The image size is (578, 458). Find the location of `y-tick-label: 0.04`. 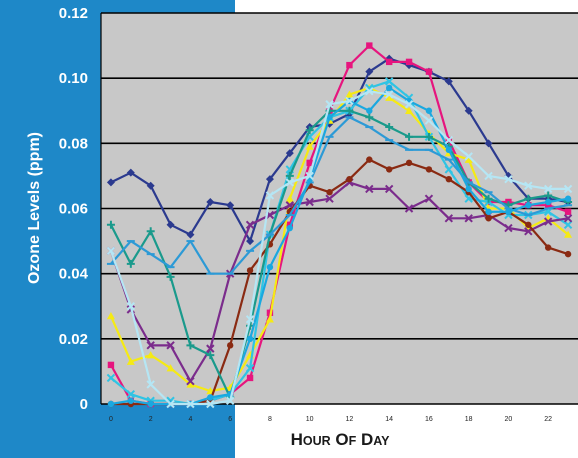

y-tick-label: 0.04 is located at coordinates (74, 274).